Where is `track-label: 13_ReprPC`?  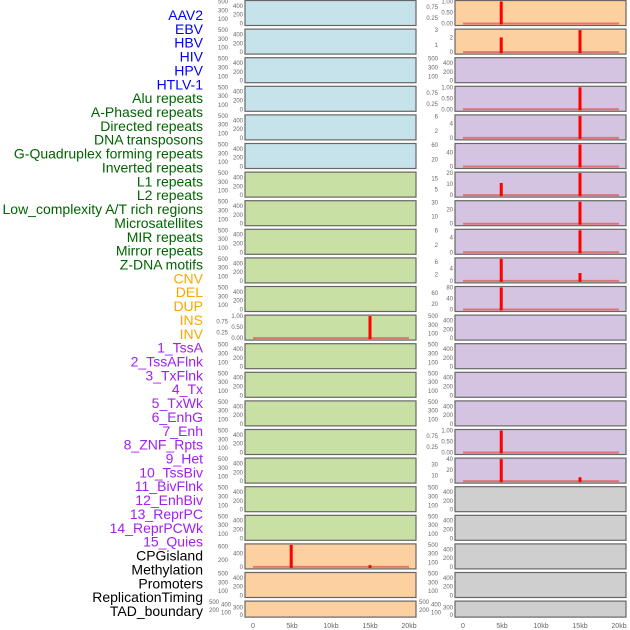 track-label: 13_ReprPC is located at coordinates (166, 514).